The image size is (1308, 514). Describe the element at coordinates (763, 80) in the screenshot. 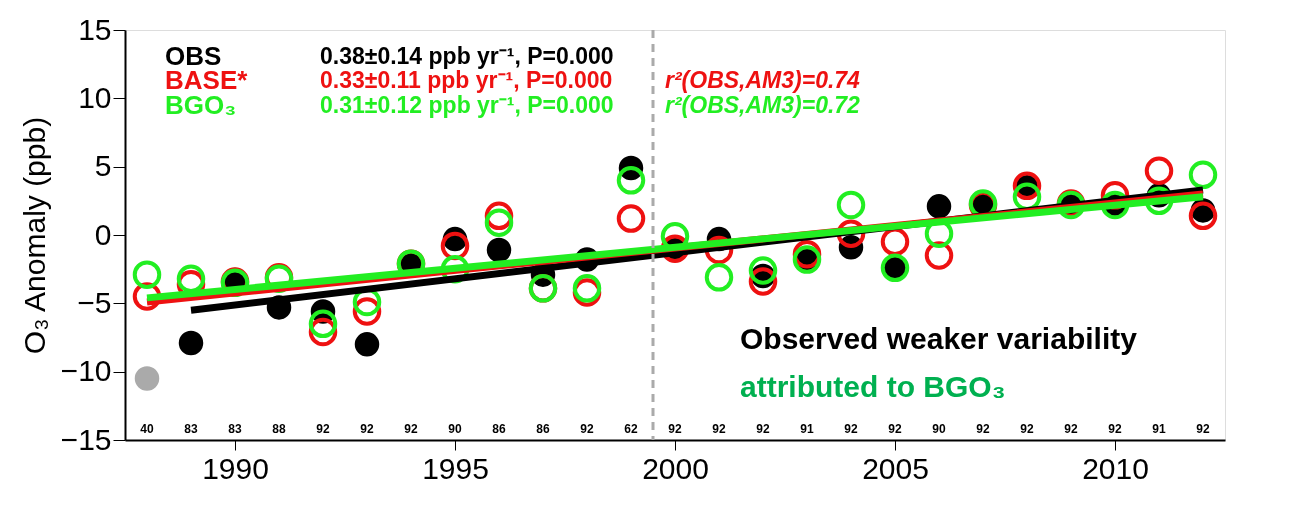

I see `annotation: r²(OBS,AM3)=0.74` at that location.